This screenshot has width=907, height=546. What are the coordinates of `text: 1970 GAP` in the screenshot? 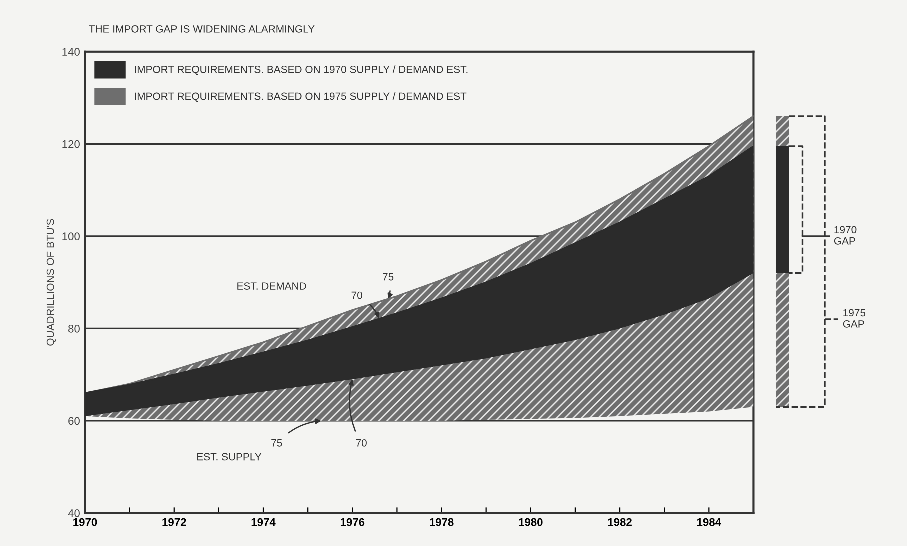 It's located at (845, 235).